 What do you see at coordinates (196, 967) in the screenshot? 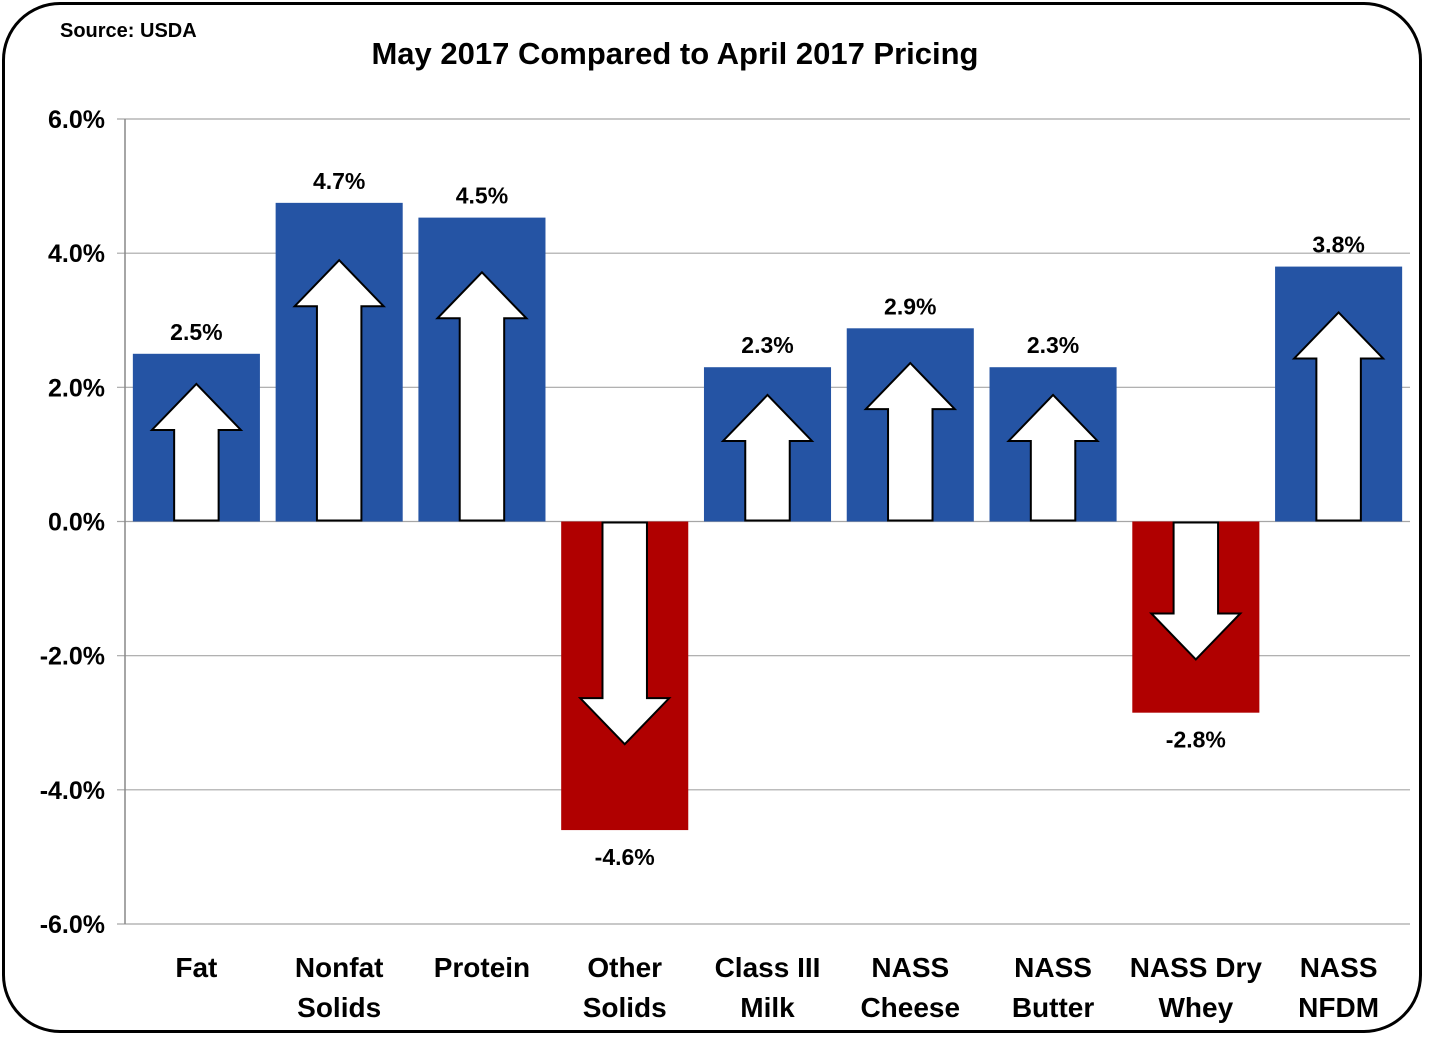
I see `x-tick-label: Fat` at bounding box center [196, 967].